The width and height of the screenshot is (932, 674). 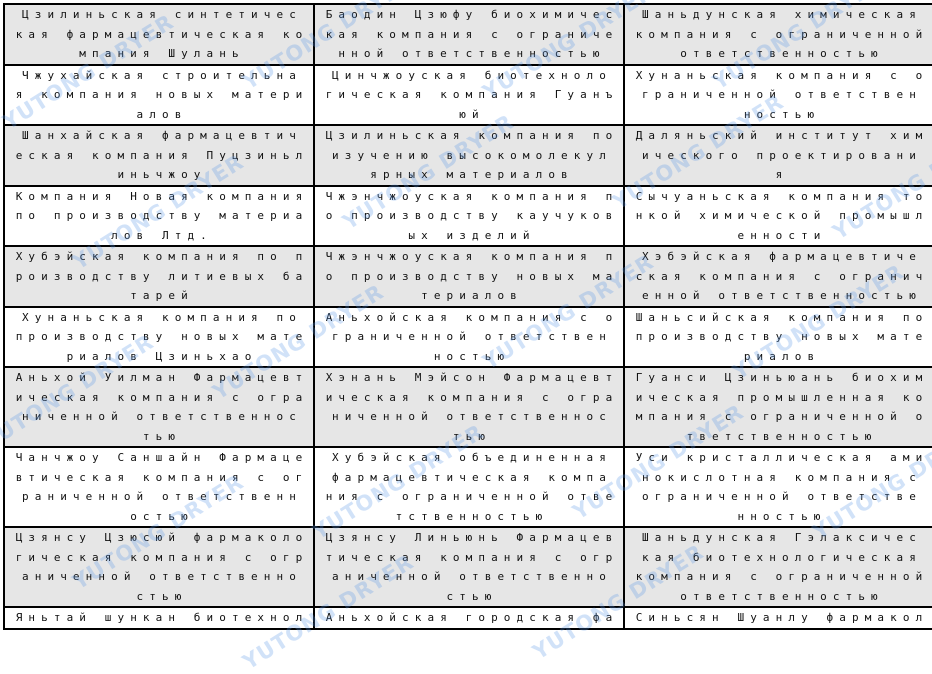 What do you see at coordinates (472, 235) in the screenshot?
I see `company-name-line: ых изделий` at bounding box center [472, 235].